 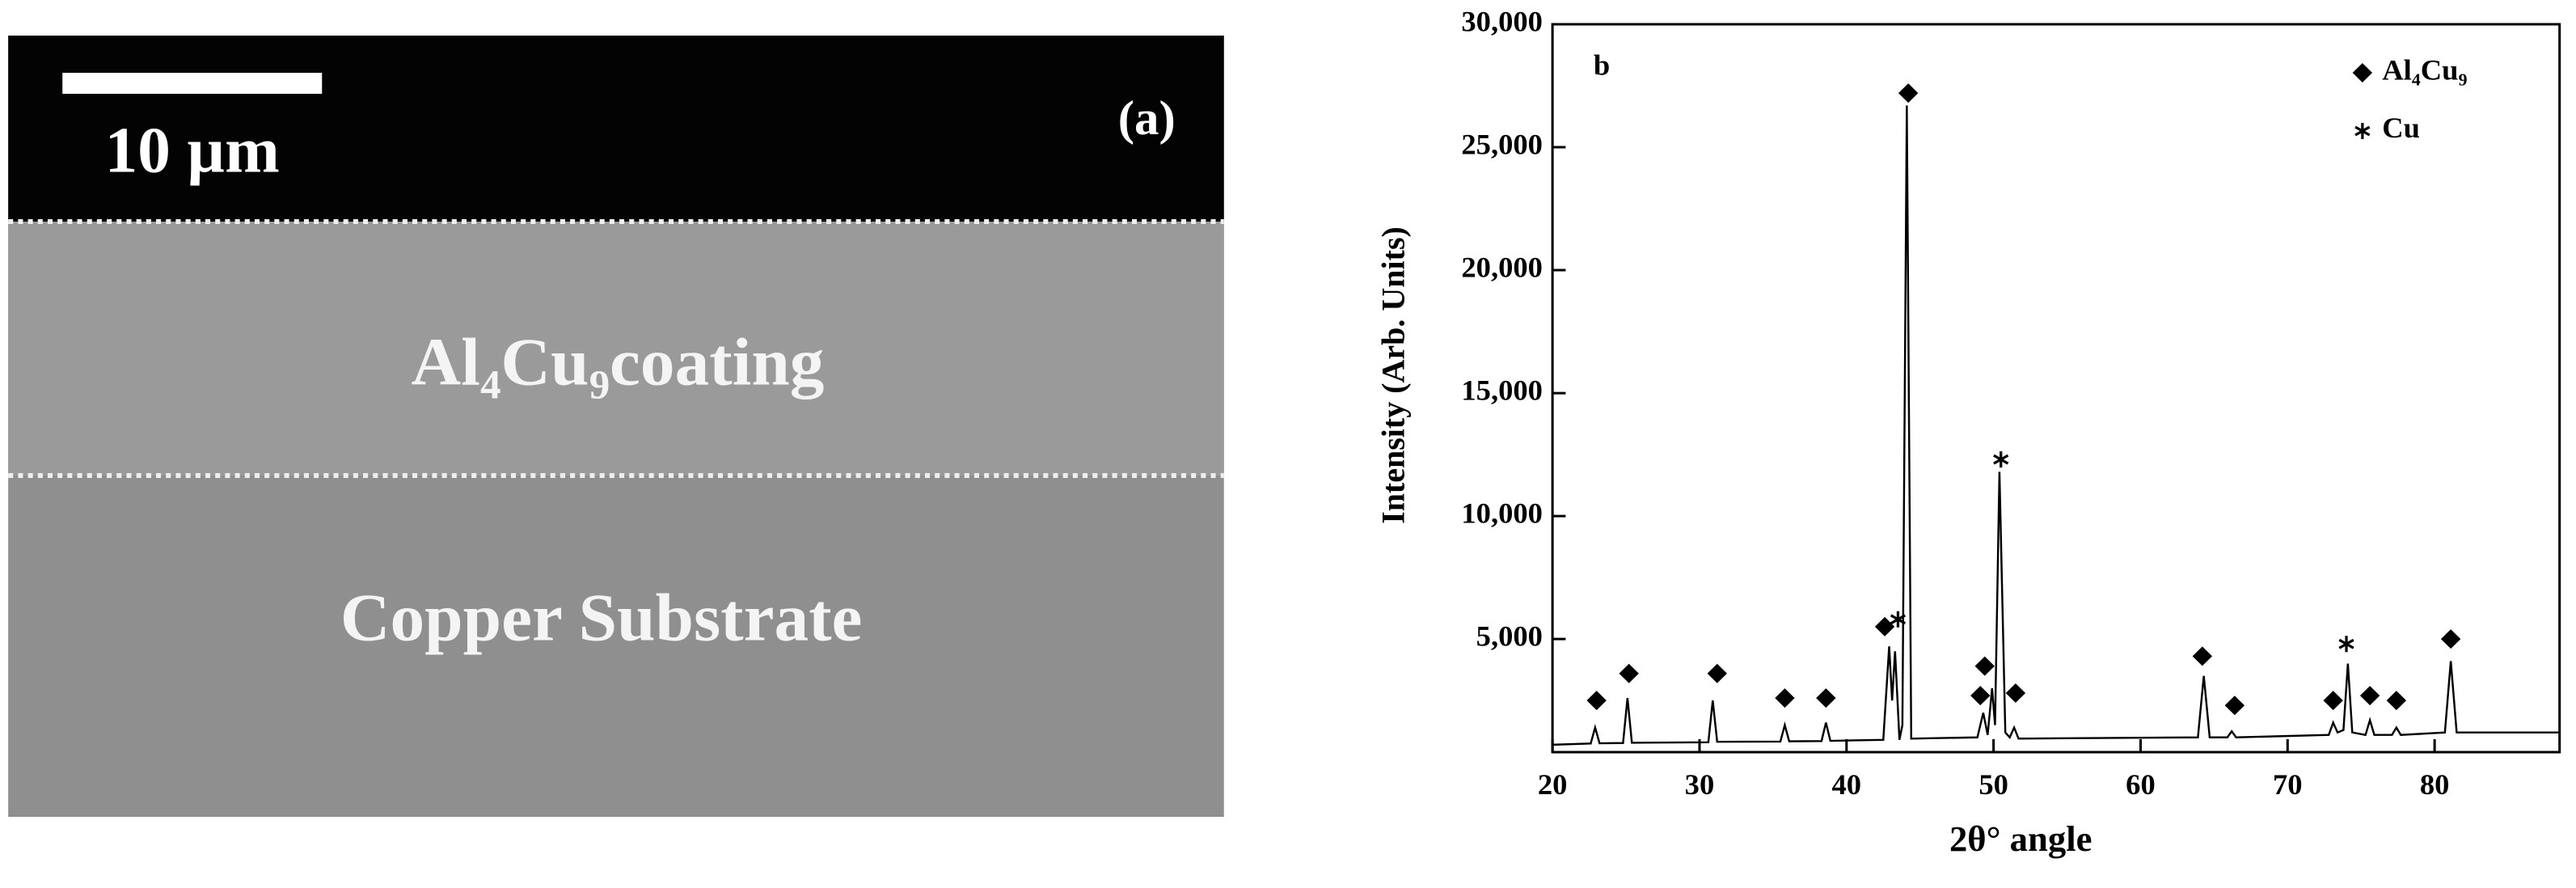 What do you see at coordinates (2020, 838) in the screenshot?
I see `x-axis-label: 2θ° angle` at bounding box center [2020, 838].